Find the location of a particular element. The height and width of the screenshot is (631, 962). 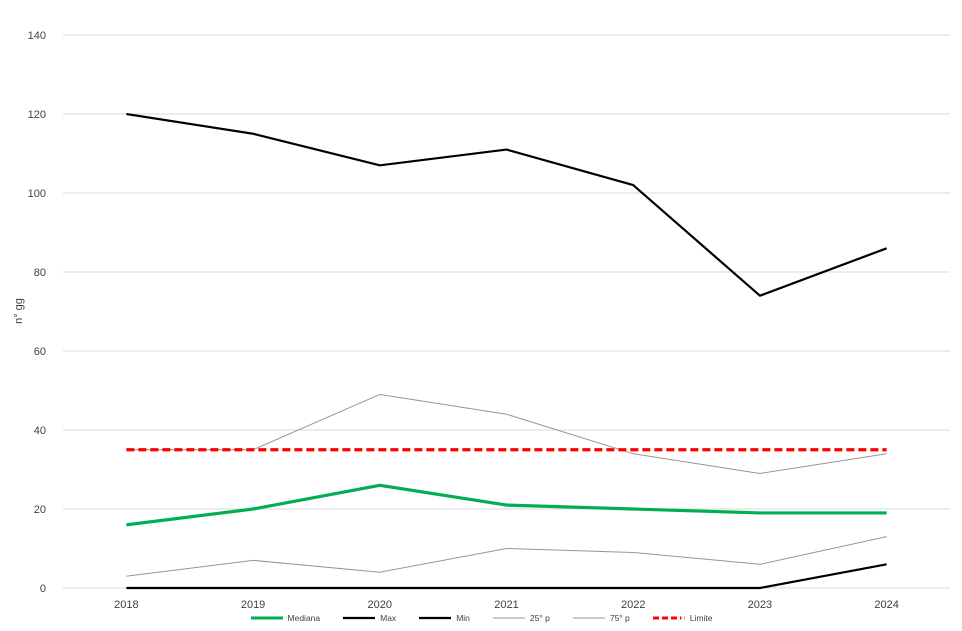

x-tick-label: 2021 is located at coordinates (506, 605).